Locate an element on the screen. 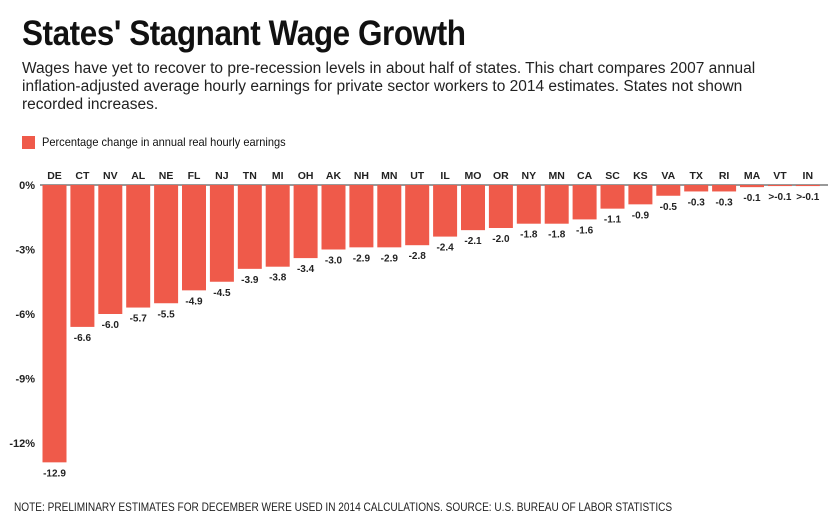 The image size is (840, 529). value-label: -0.1 is located at coordinates (752, 198).